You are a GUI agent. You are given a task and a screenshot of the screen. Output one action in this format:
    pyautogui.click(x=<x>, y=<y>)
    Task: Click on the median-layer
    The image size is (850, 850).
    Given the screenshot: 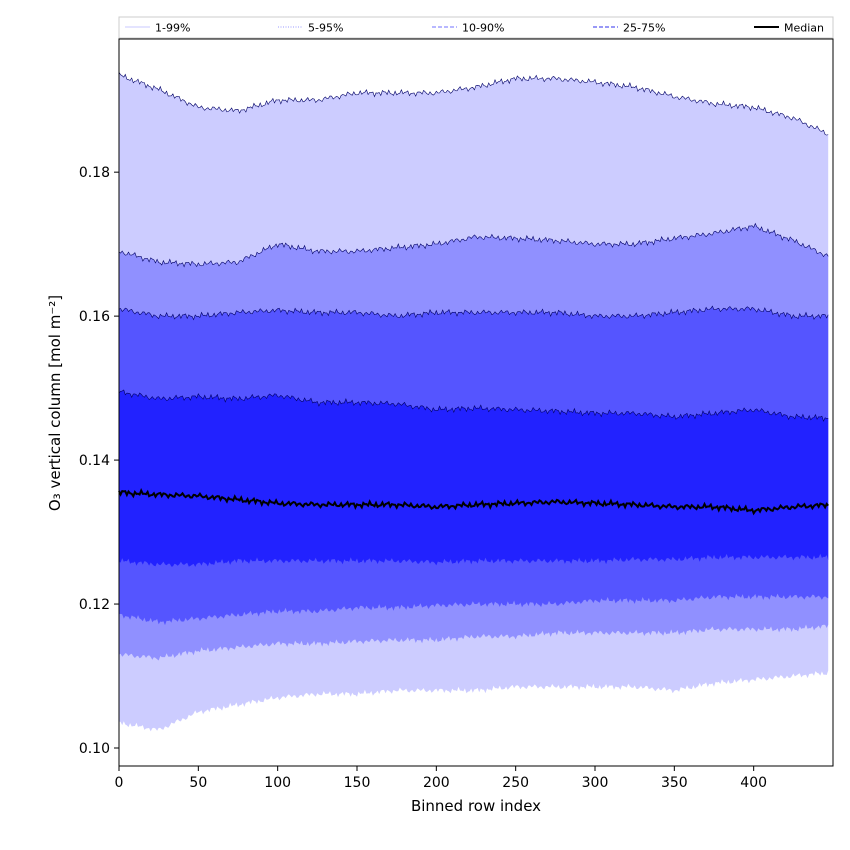 What is the action you would take?
    pyautogui.click(x=473, y=502)
    